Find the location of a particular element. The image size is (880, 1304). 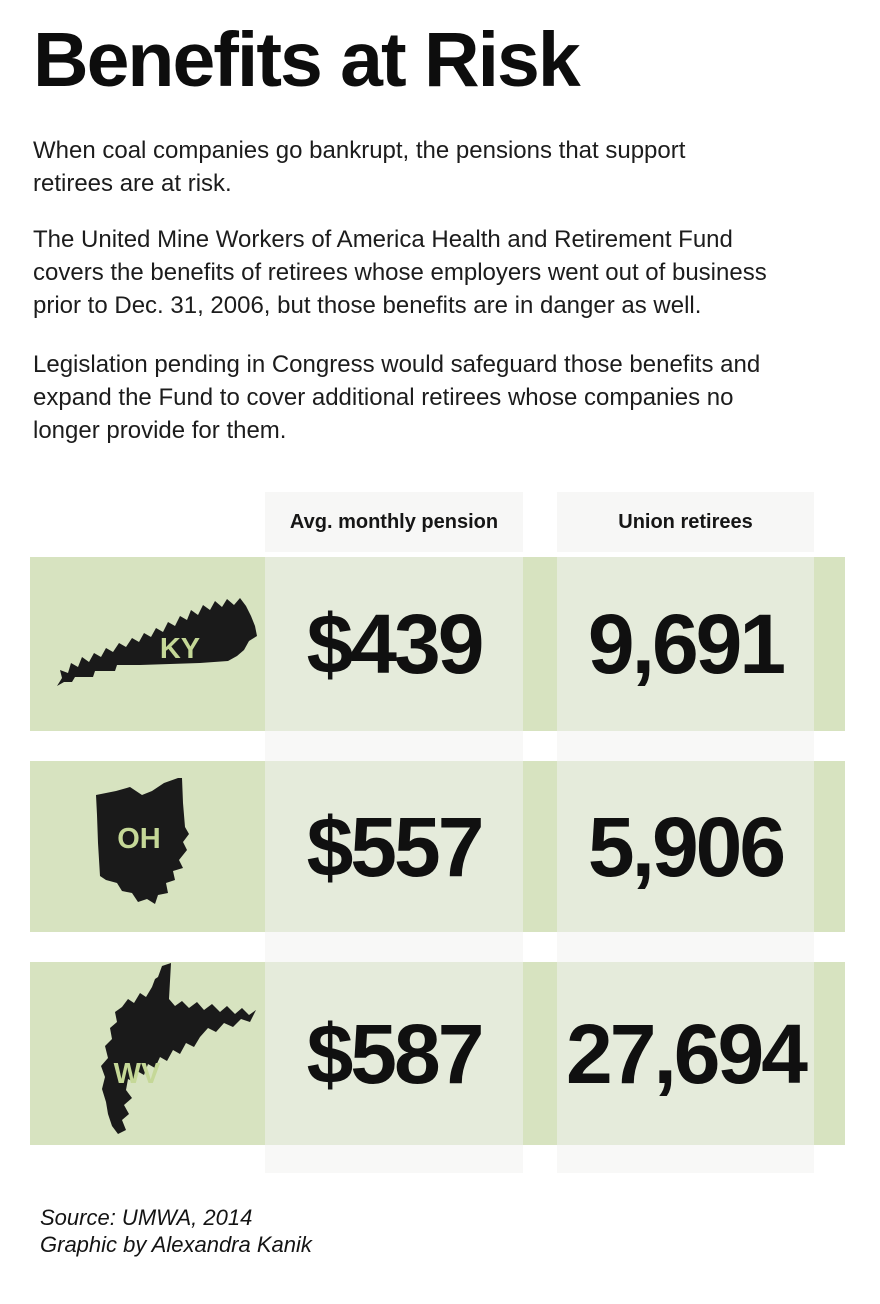

retirees-value: 27,694 is located at coordinates (687, 1053).